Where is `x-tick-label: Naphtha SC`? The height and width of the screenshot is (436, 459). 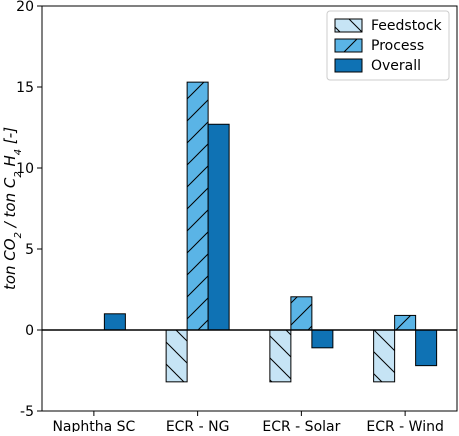
x-tick-label: Naphtha SC is located at coordinates (93, 425).